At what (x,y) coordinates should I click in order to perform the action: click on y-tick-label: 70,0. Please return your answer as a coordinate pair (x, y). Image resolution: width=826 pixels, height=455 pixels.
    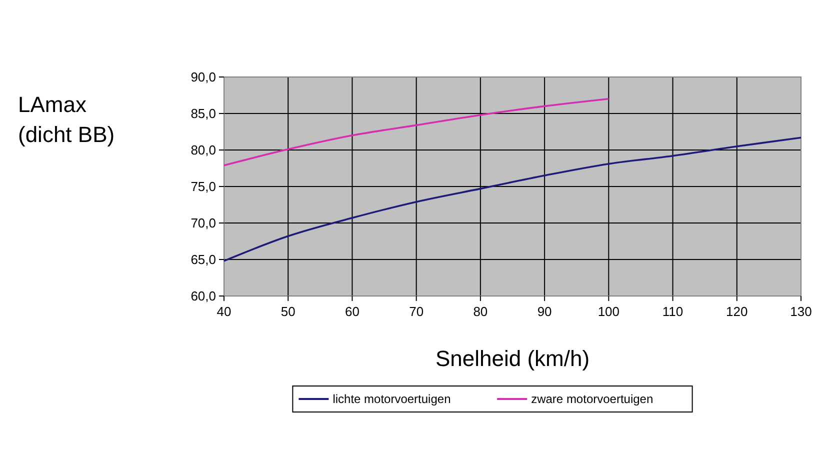
    Looking at the image, I should click on (203, 223).